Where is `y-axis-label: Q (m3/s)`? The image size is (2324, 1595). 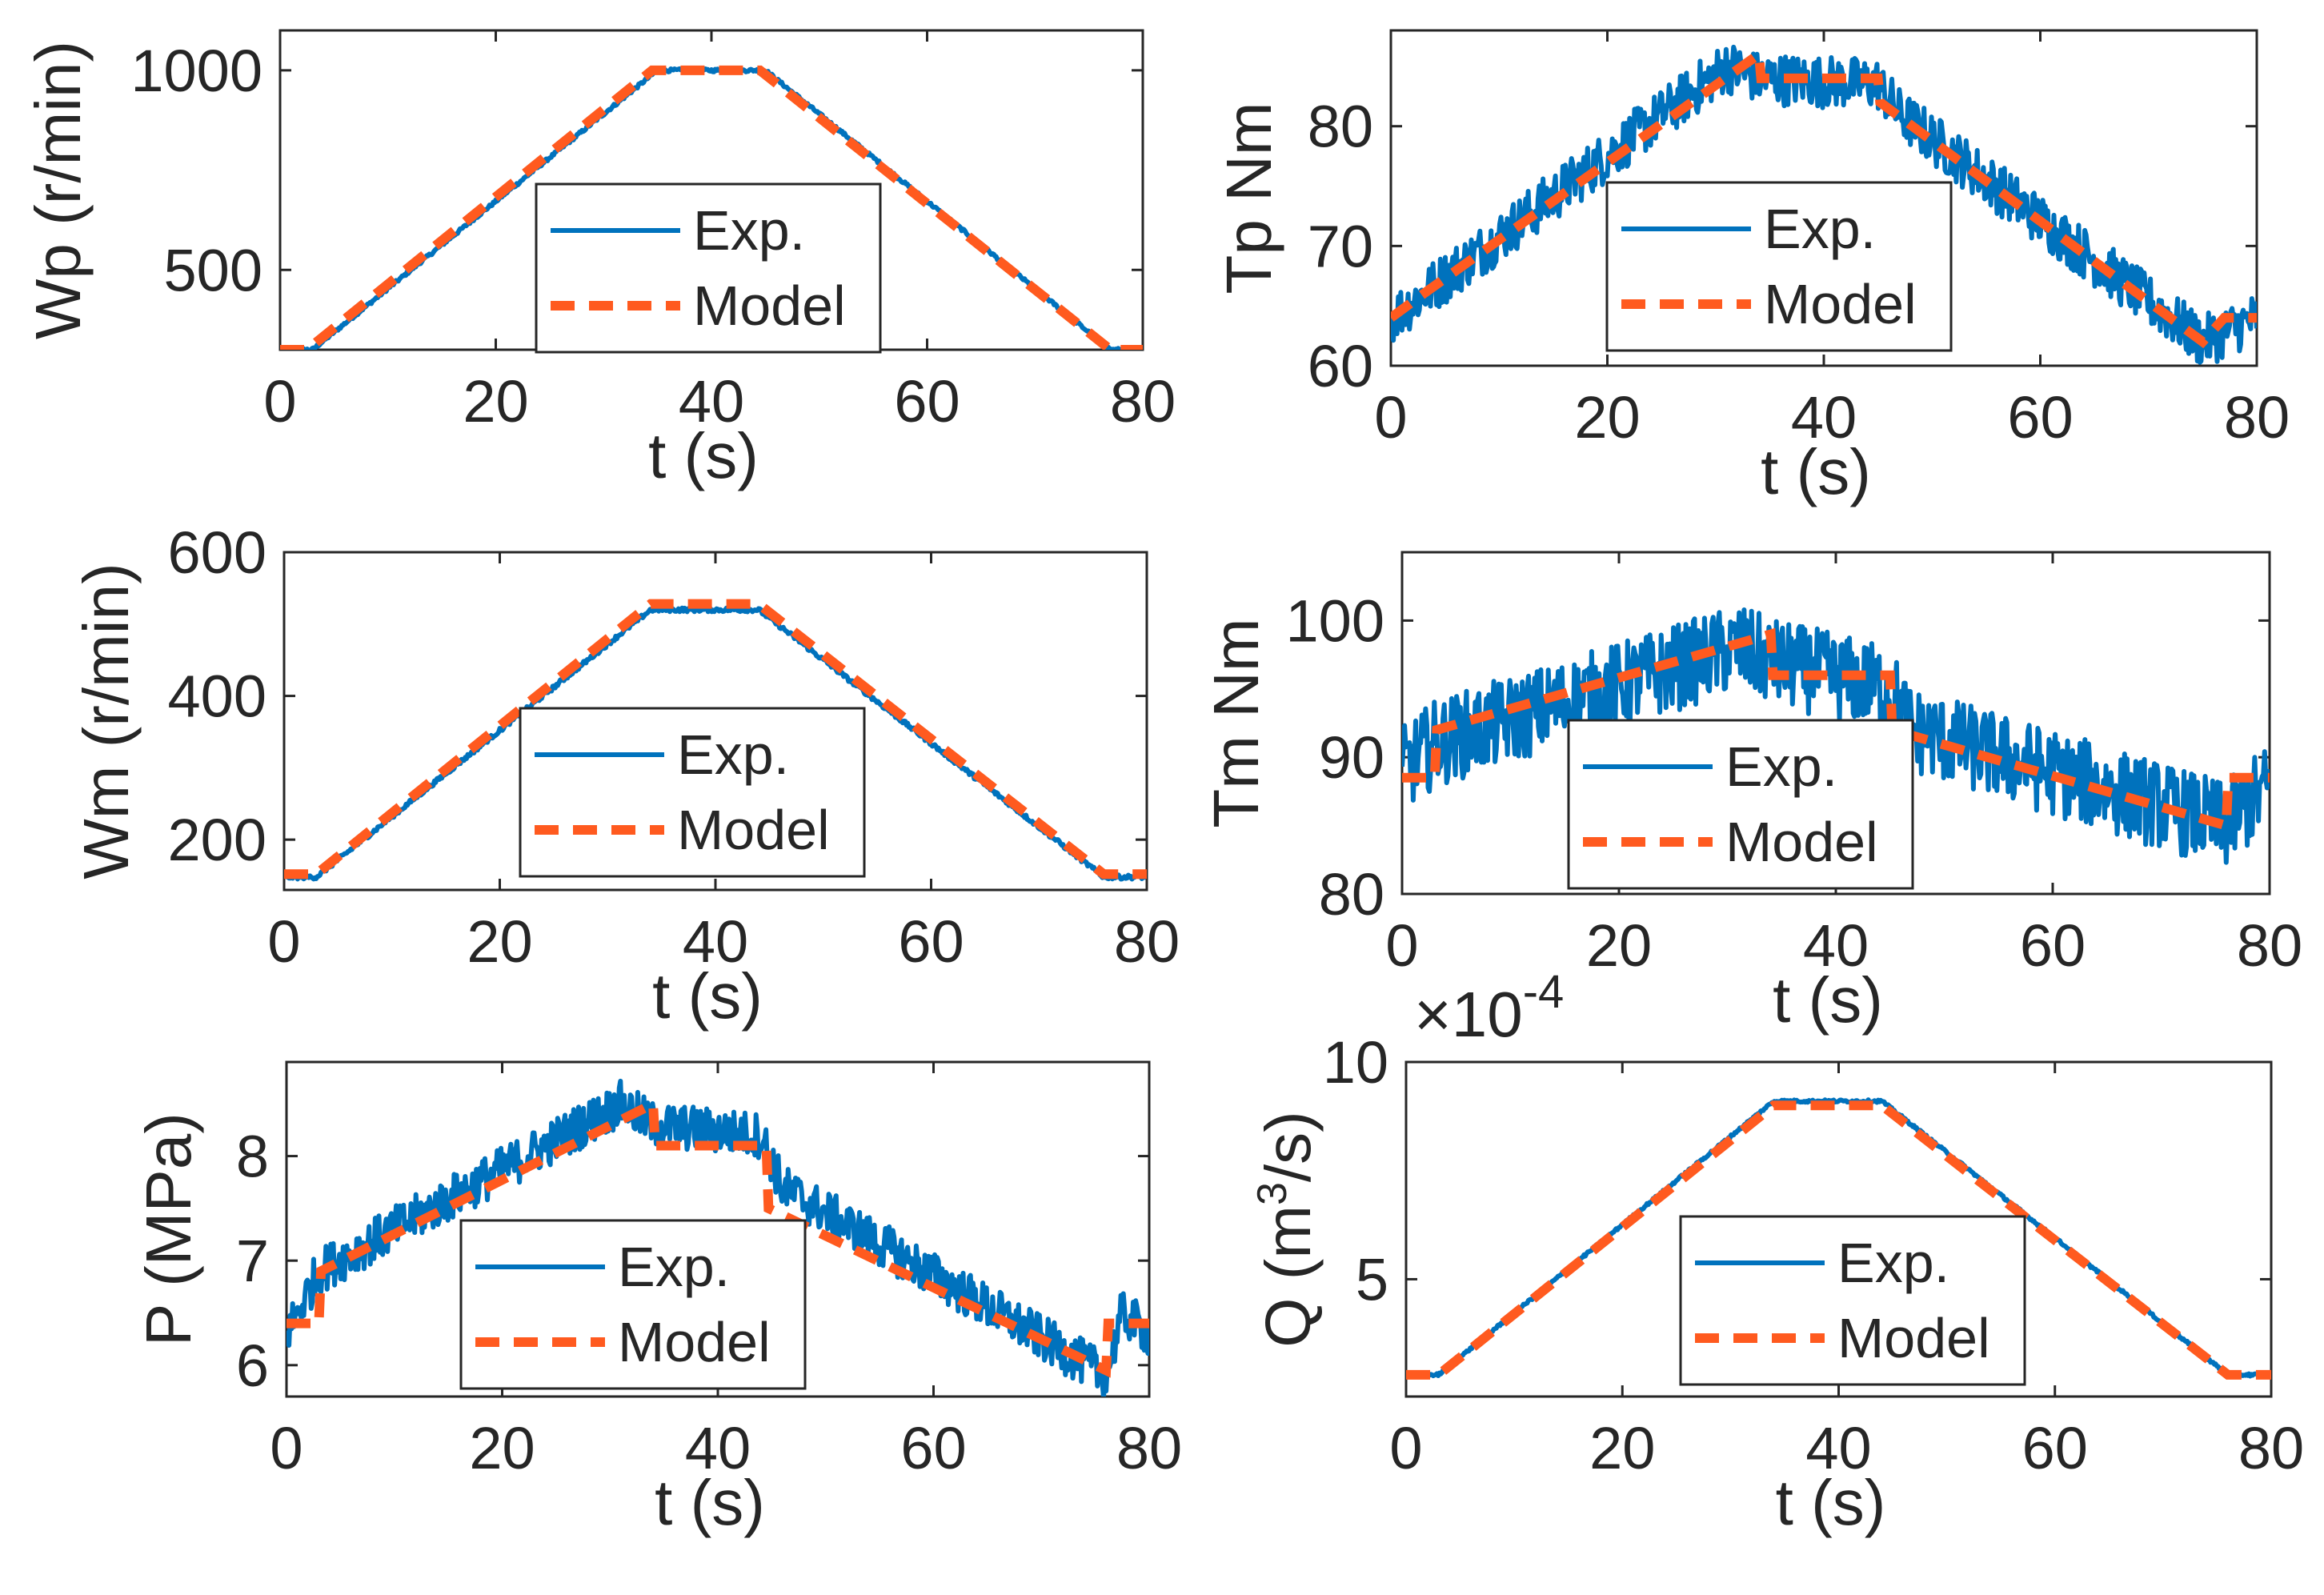 y-axis-label: Q (m3/s) is located at coordinates (1287, 1230).